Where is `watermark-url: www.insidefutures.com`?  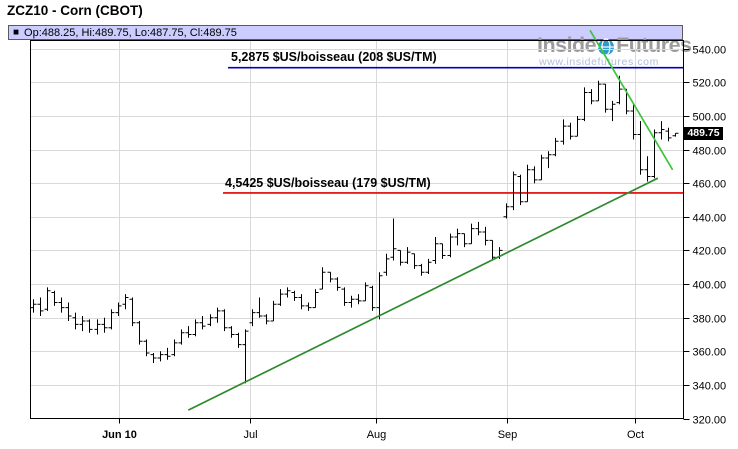
watermark-url: www.insidefutures.com is located at coordinates (599, 62).